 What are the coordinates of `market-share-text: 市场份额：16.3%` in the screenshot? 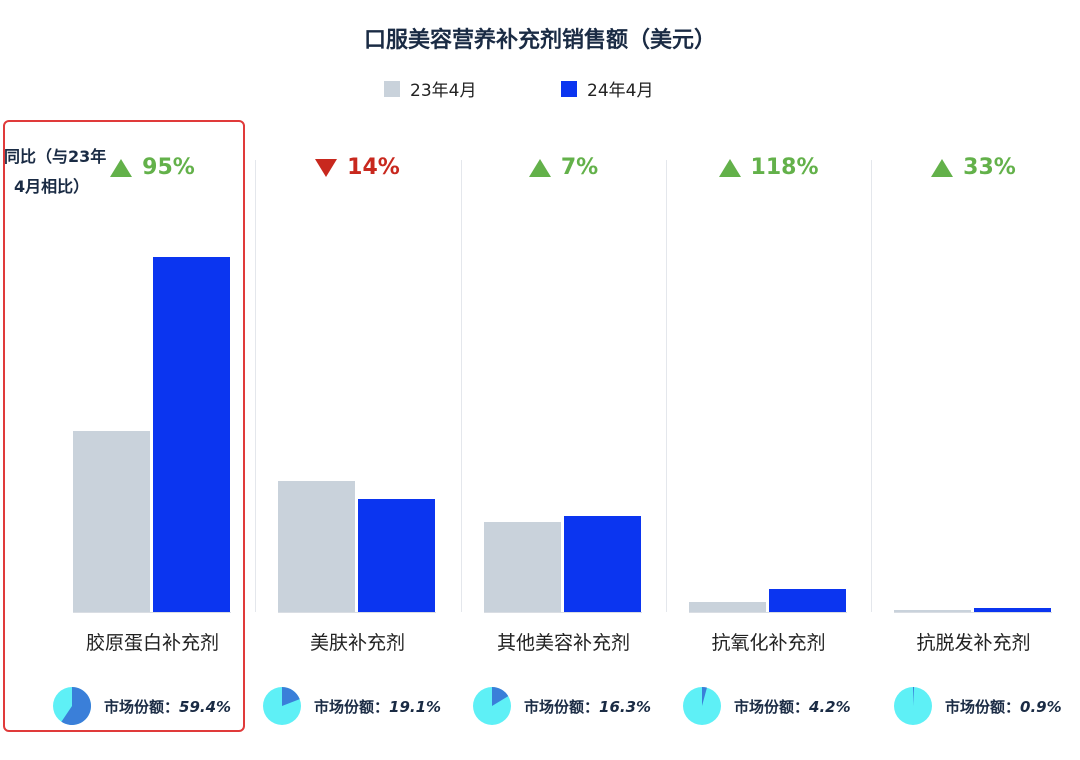 It's located at (587, 706).